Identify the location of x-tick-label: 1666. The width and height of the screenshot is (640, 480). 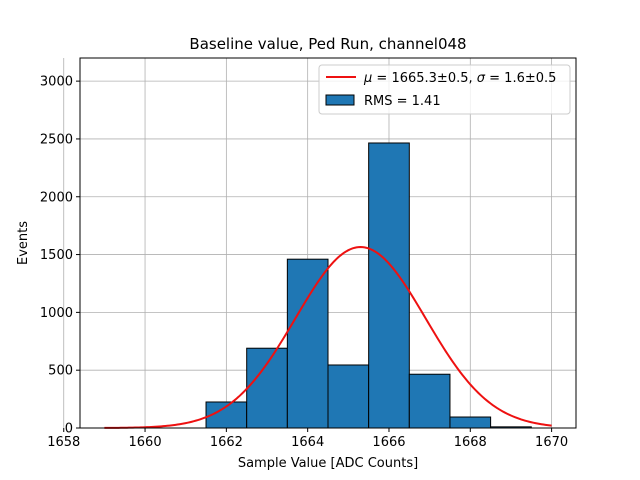
(388, 442).